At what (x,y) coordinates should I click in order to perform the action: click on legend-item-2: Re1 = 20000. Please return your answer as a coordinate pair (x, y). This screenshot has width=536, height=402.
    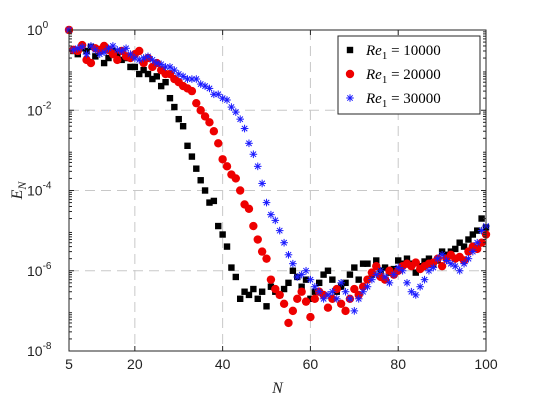
    Looking at the image, I should click on (393, 76).